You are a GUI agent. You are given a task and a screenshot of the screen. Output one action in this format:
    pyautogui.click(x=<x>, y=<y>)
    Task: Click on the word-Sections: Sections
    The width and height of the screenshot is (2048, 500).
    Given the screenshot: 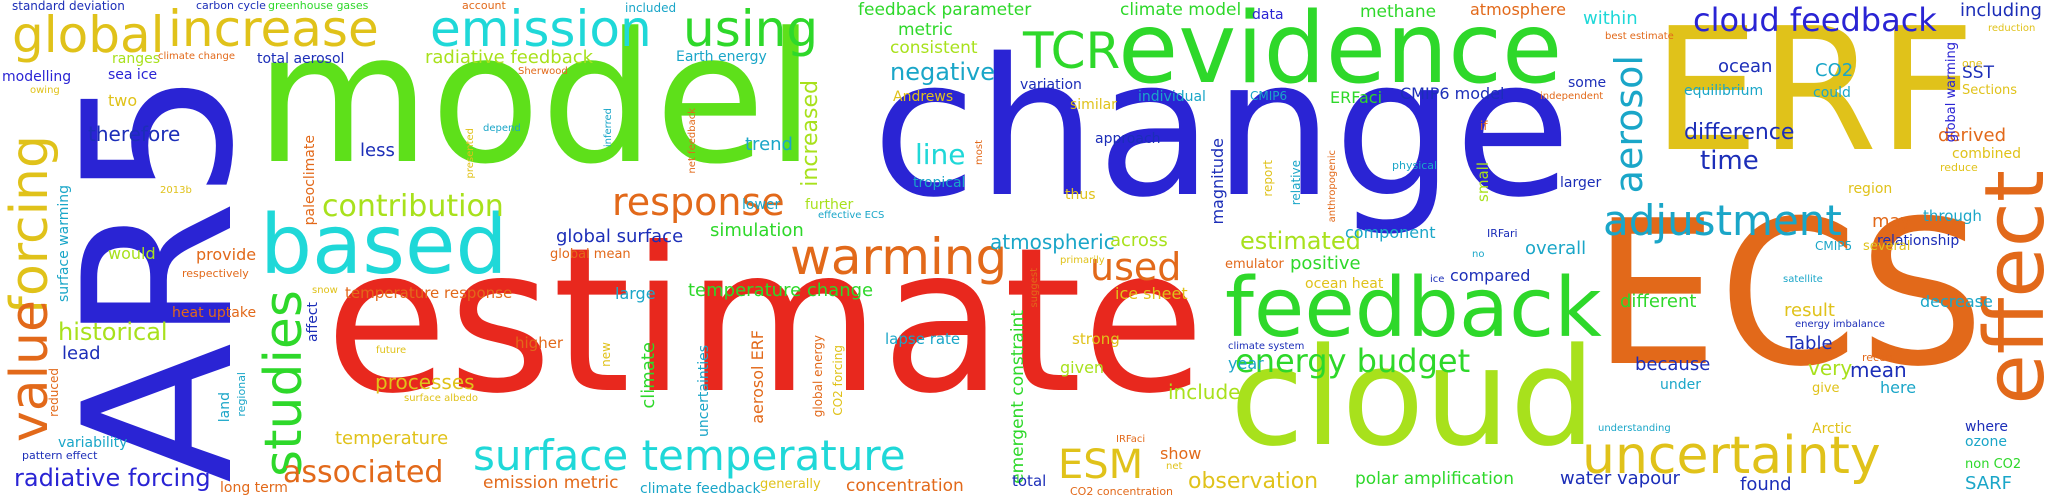 What is the action you would take?
    pyautogui.click(x=1990, y=90)
    